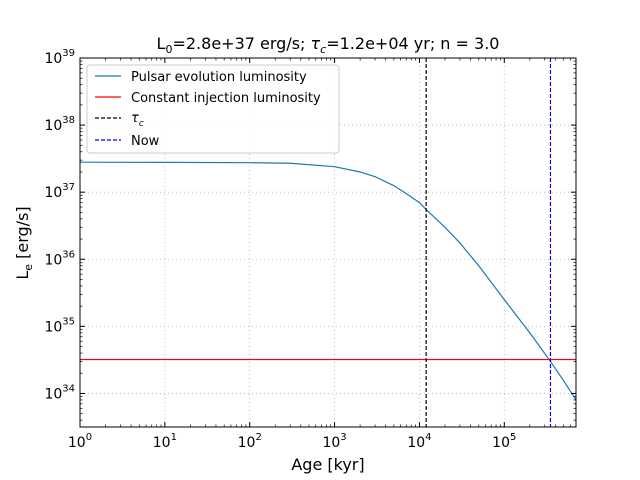 Image resolution: width=640 pixels, height=480 pixels. What do you see at coordinates (165, 441) in the screenshot?
I see `x-tick-label: 10¹` at bounding box center [165, 441].